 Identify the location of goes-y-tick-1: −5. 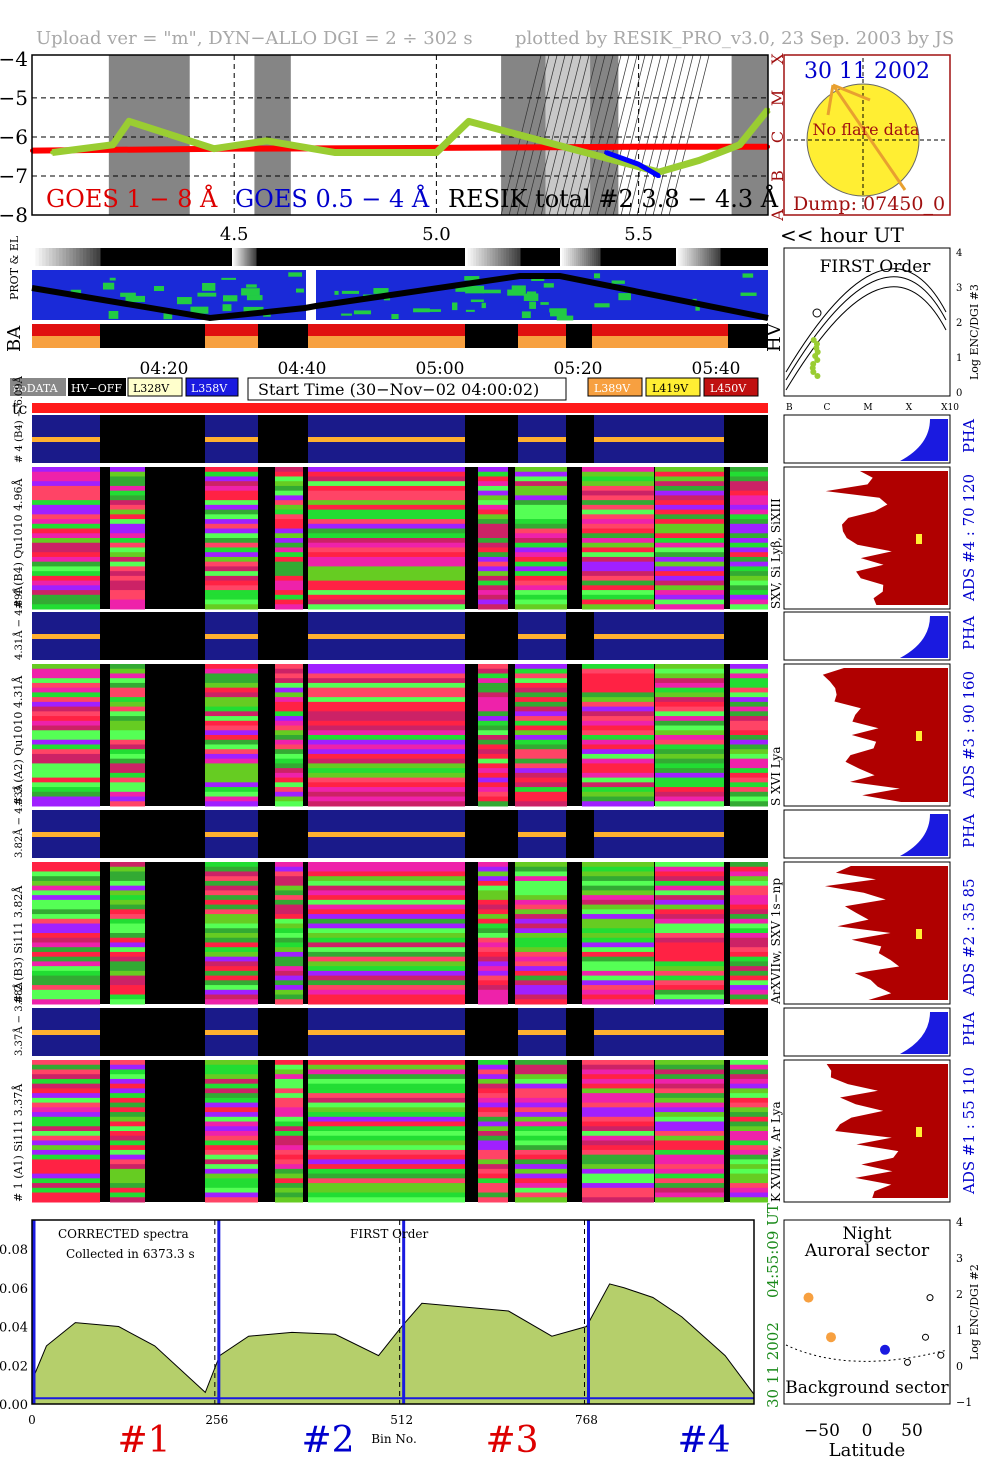
(14, 98).